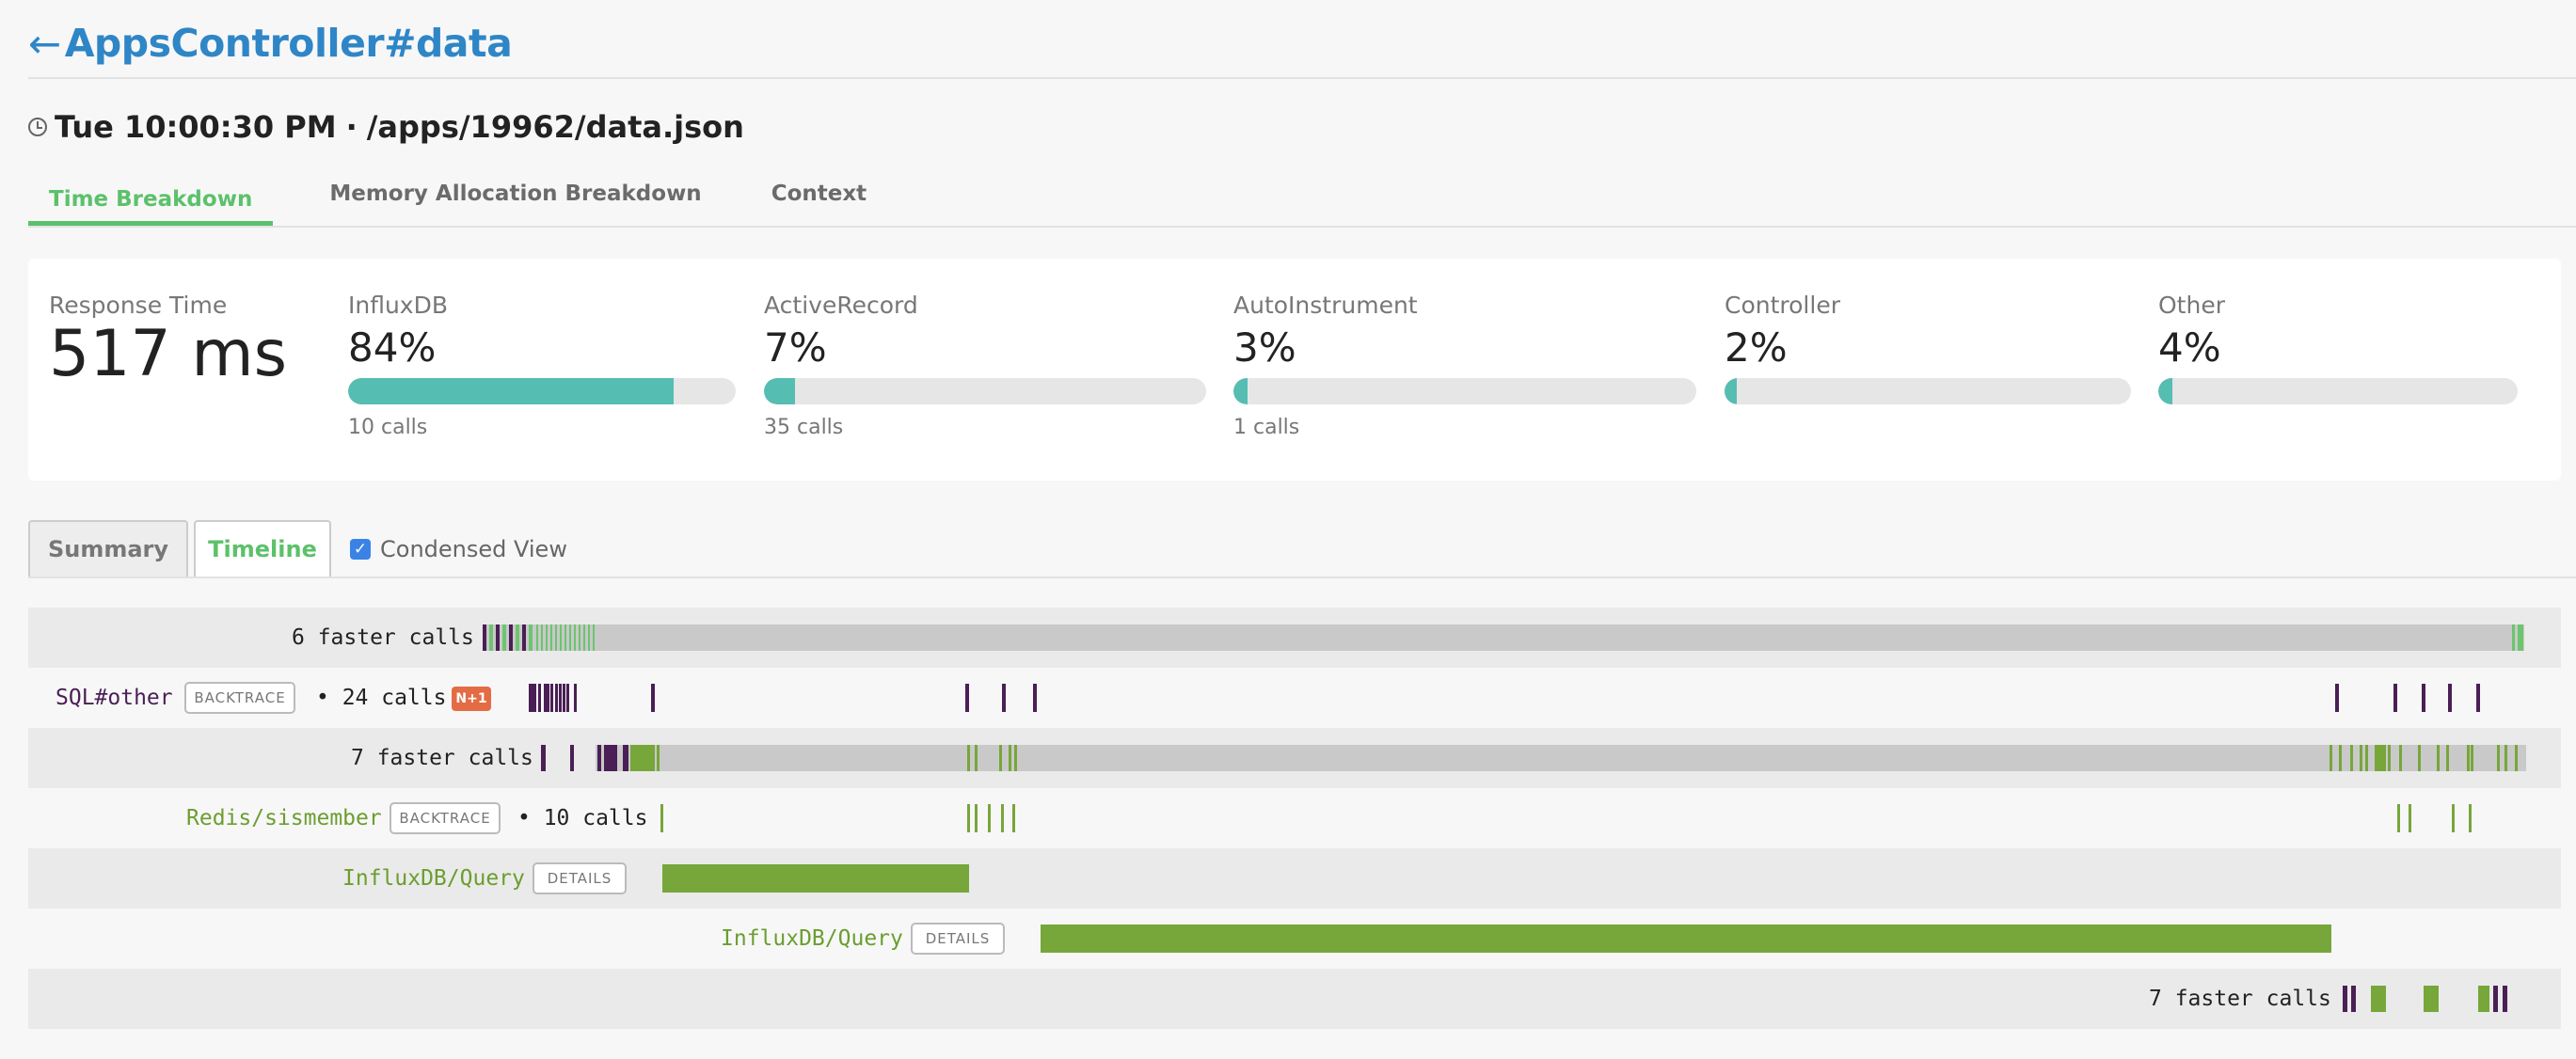 Image resolution: width=2576 pixels, height=1059 pixels. What do you see at coordinates (1294, 698) in the screenshot?
I see `timeline-row: SQL#other BACKTRACE • 24 calls N+1` at bounding box center [1294, 698].